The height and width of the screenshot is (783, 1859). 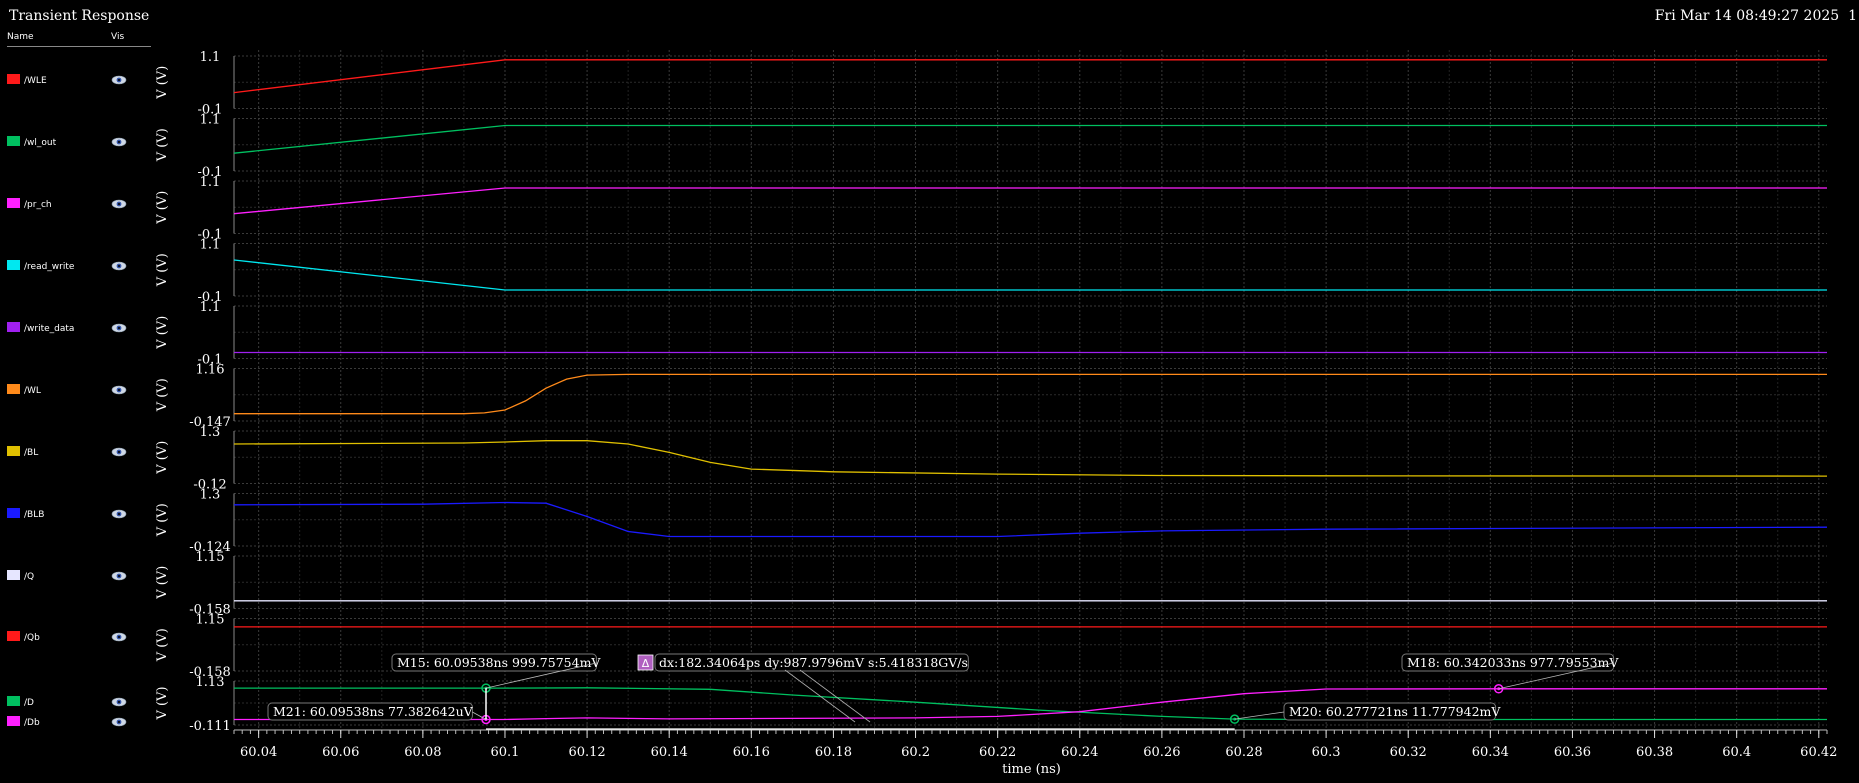 I want to click on legend-item: /Q, so click(x=82, y=577).